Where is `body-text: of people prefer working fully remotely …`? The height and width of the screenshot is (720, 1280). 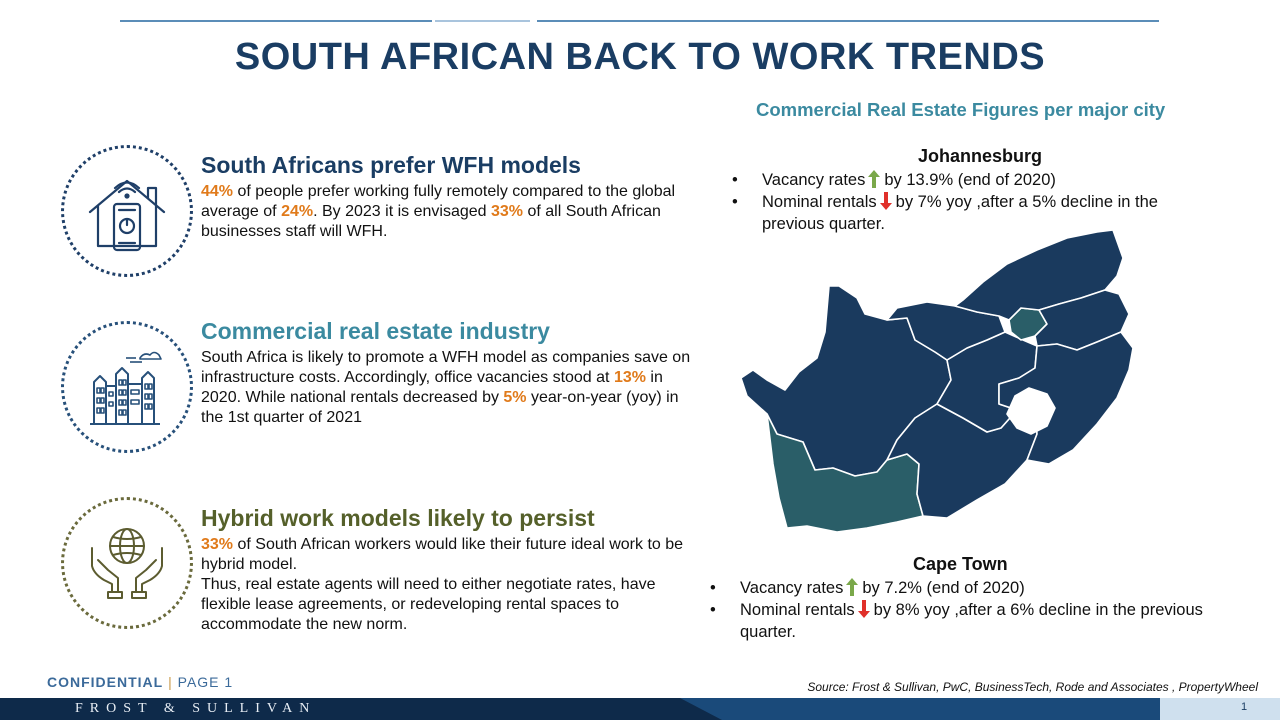
body-text: of people prefer working fully remotely … is located at coordinates (438, 201).